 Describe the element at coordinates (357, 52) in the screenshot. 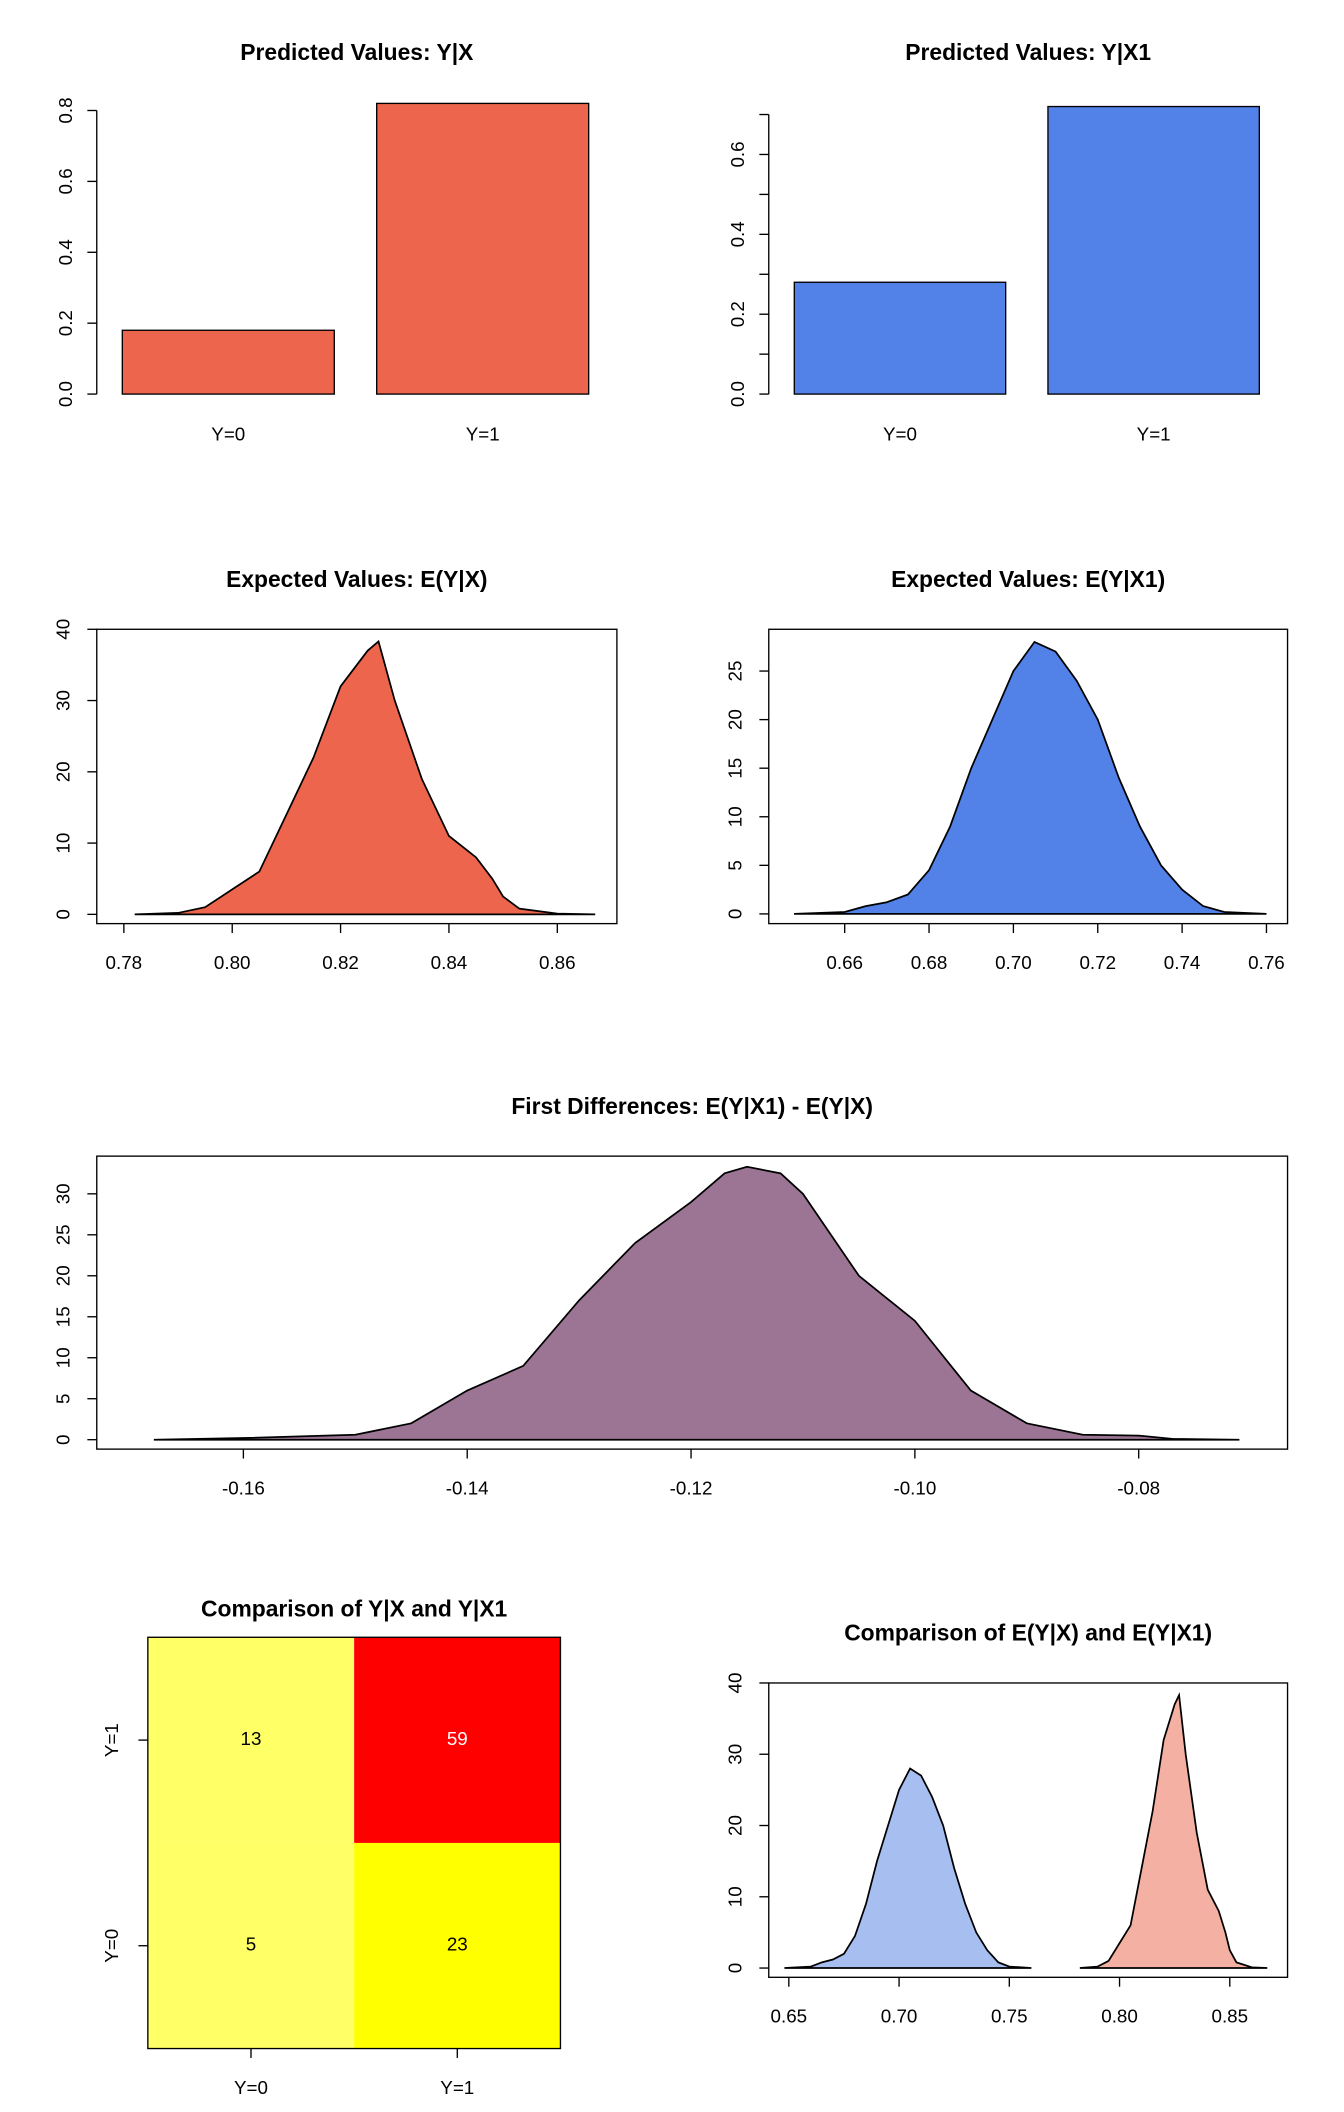

I see `chart-title: Predicted Values: Y|X` at that location.